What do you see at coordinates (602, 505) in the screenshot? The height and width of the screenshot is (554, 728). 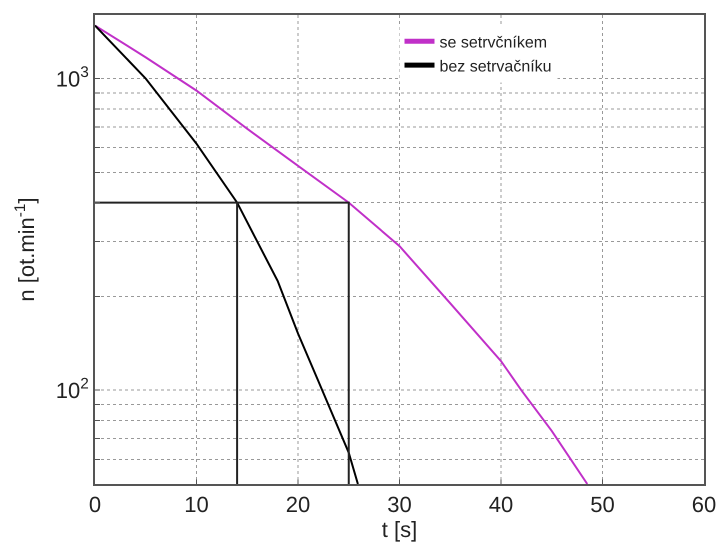 I see `x-tick-label: 50` at bounding box center [602, 505].